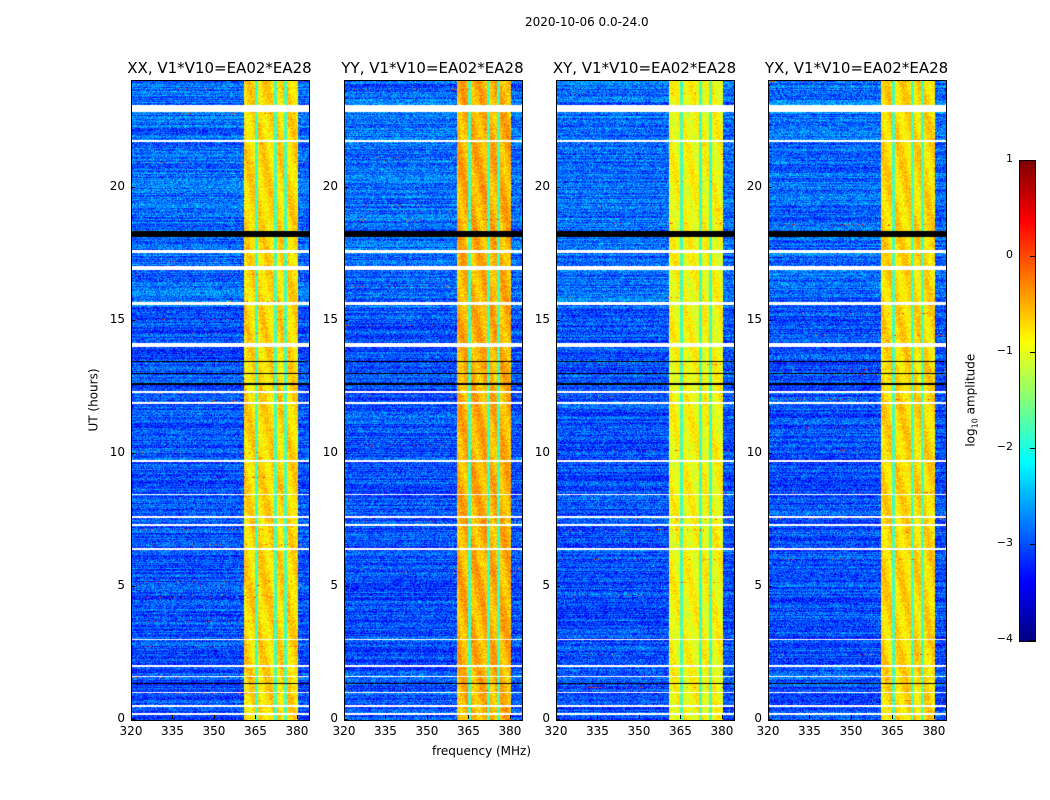  What do you see at coordinates (93, 400) in the screenshot?
I see `y-axis-label: UT (hours)` at bounding box center [93, 400].